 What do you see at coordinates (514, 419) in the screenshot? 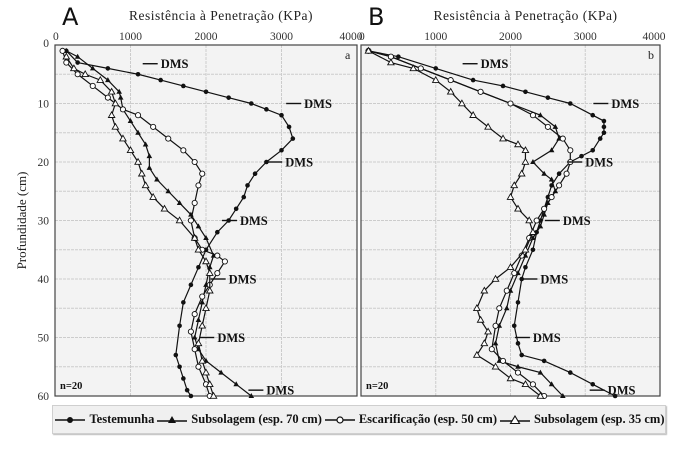
I see `open-triangle-marker-icon` at bounding box center [514, 419].